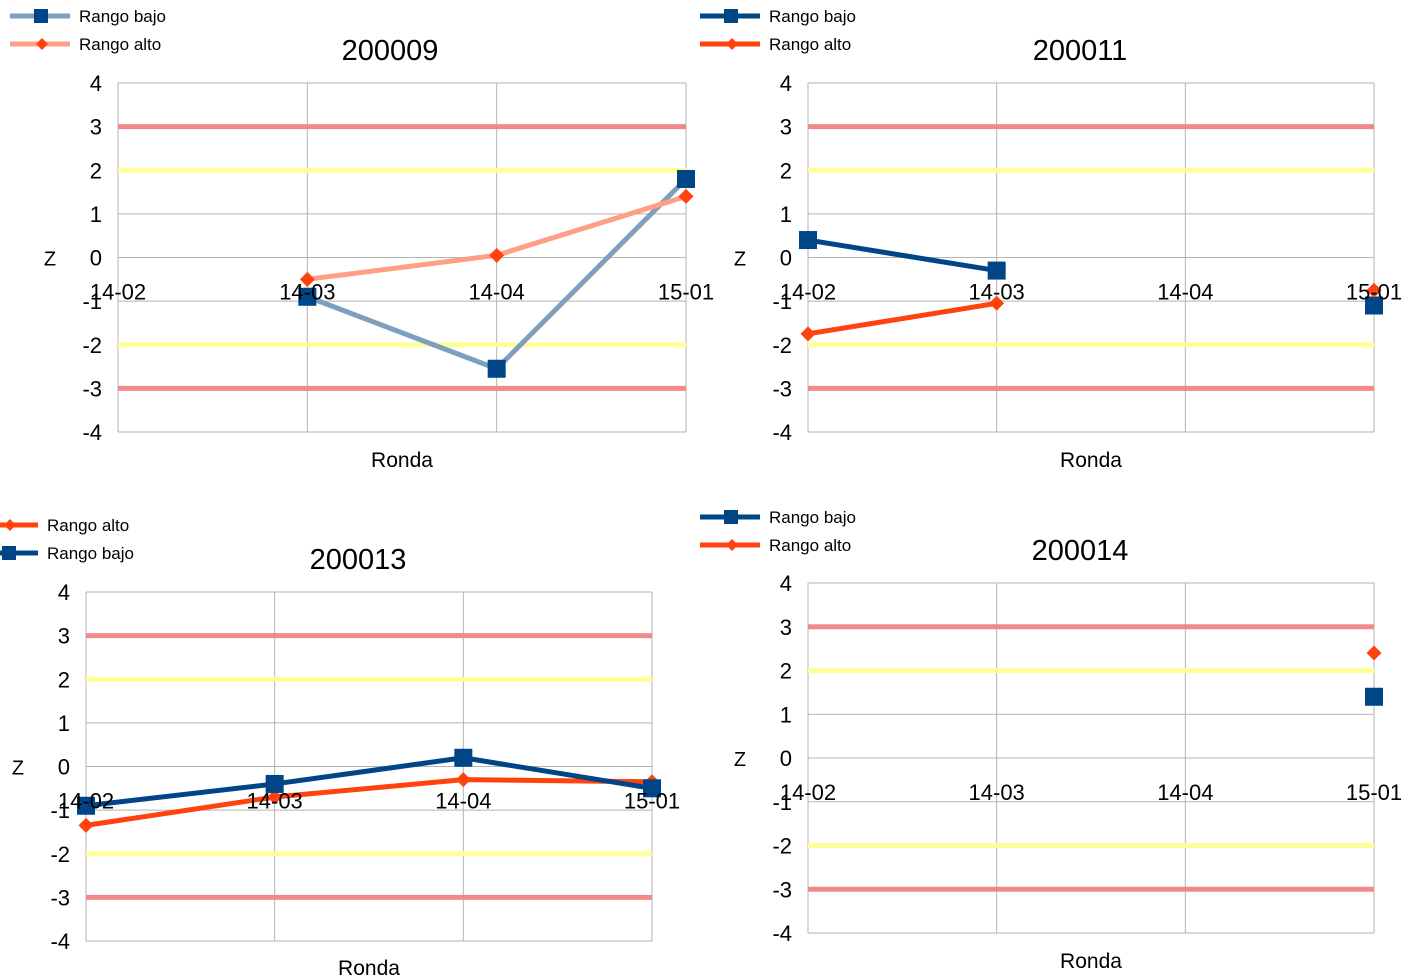 The height and width of the screenshot is (980, 1424). What do you see at coordinates (1080, 51) in the screenshot?
I see `chart-title: 200011` at bounding box center [1080, 51].